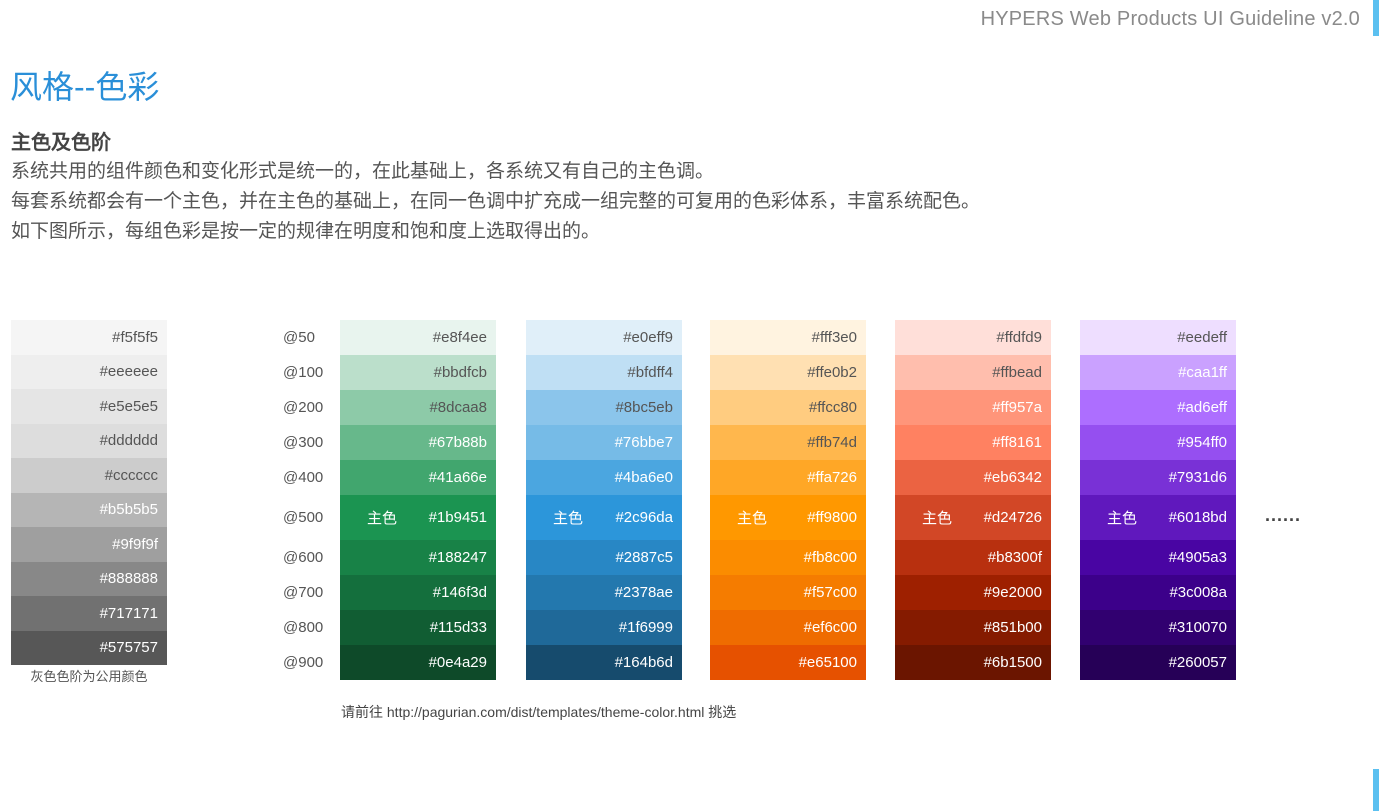  I want to click on level-label: @300, so click(303, 442).